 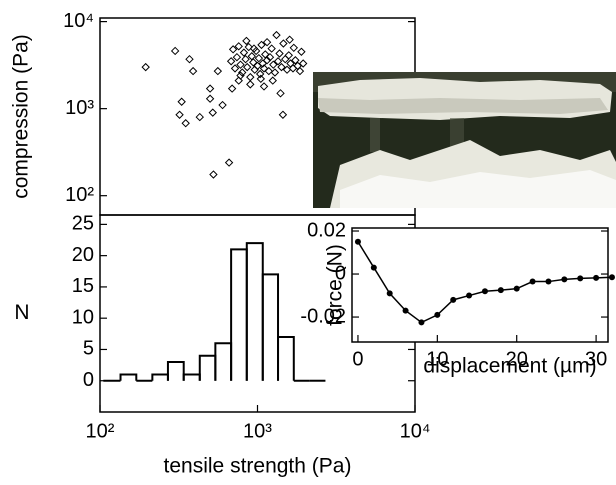 What do you see at coordinates (437, 359) in the screenshot?
I see `x-tick-label: 10` at bounding box center [437, 359].